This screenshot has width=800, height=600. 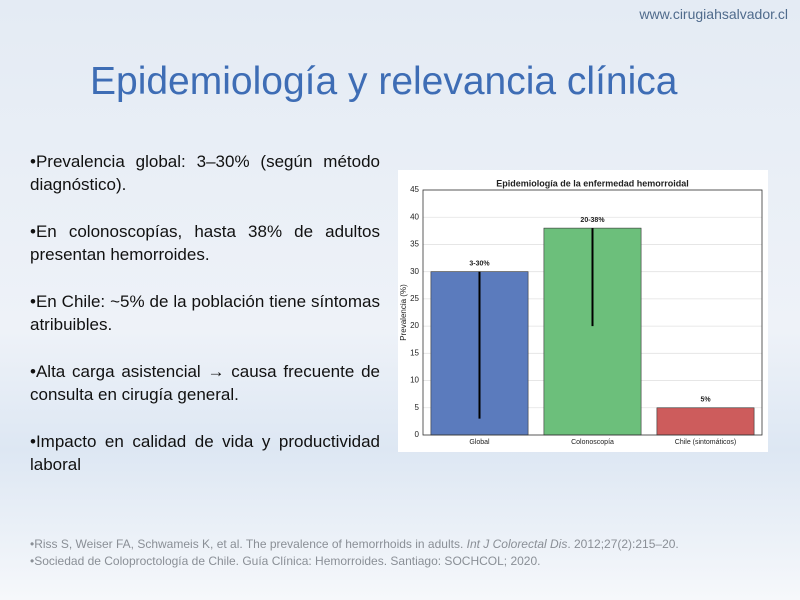 What do you see at coordinates (403, 312) in the screenshot?
I see `y-axis-label: Prevalencia (%)` at bounding box center [403, 312].